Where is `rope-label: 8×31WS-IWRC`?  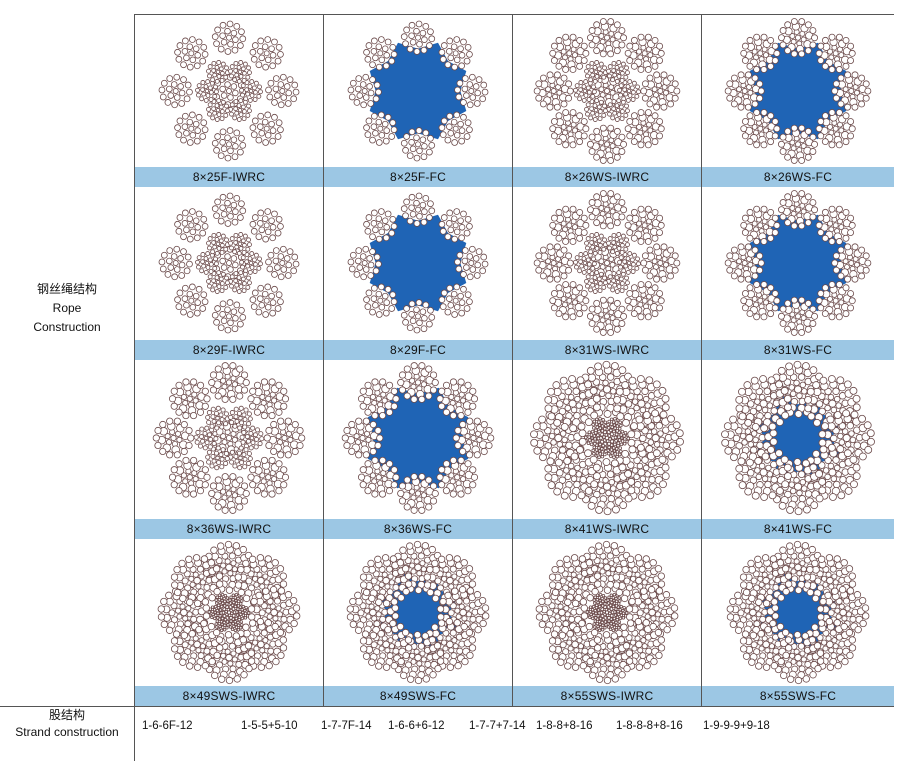 rope-label: 8×31WS-IWRC is located at coordinates (607, 350).